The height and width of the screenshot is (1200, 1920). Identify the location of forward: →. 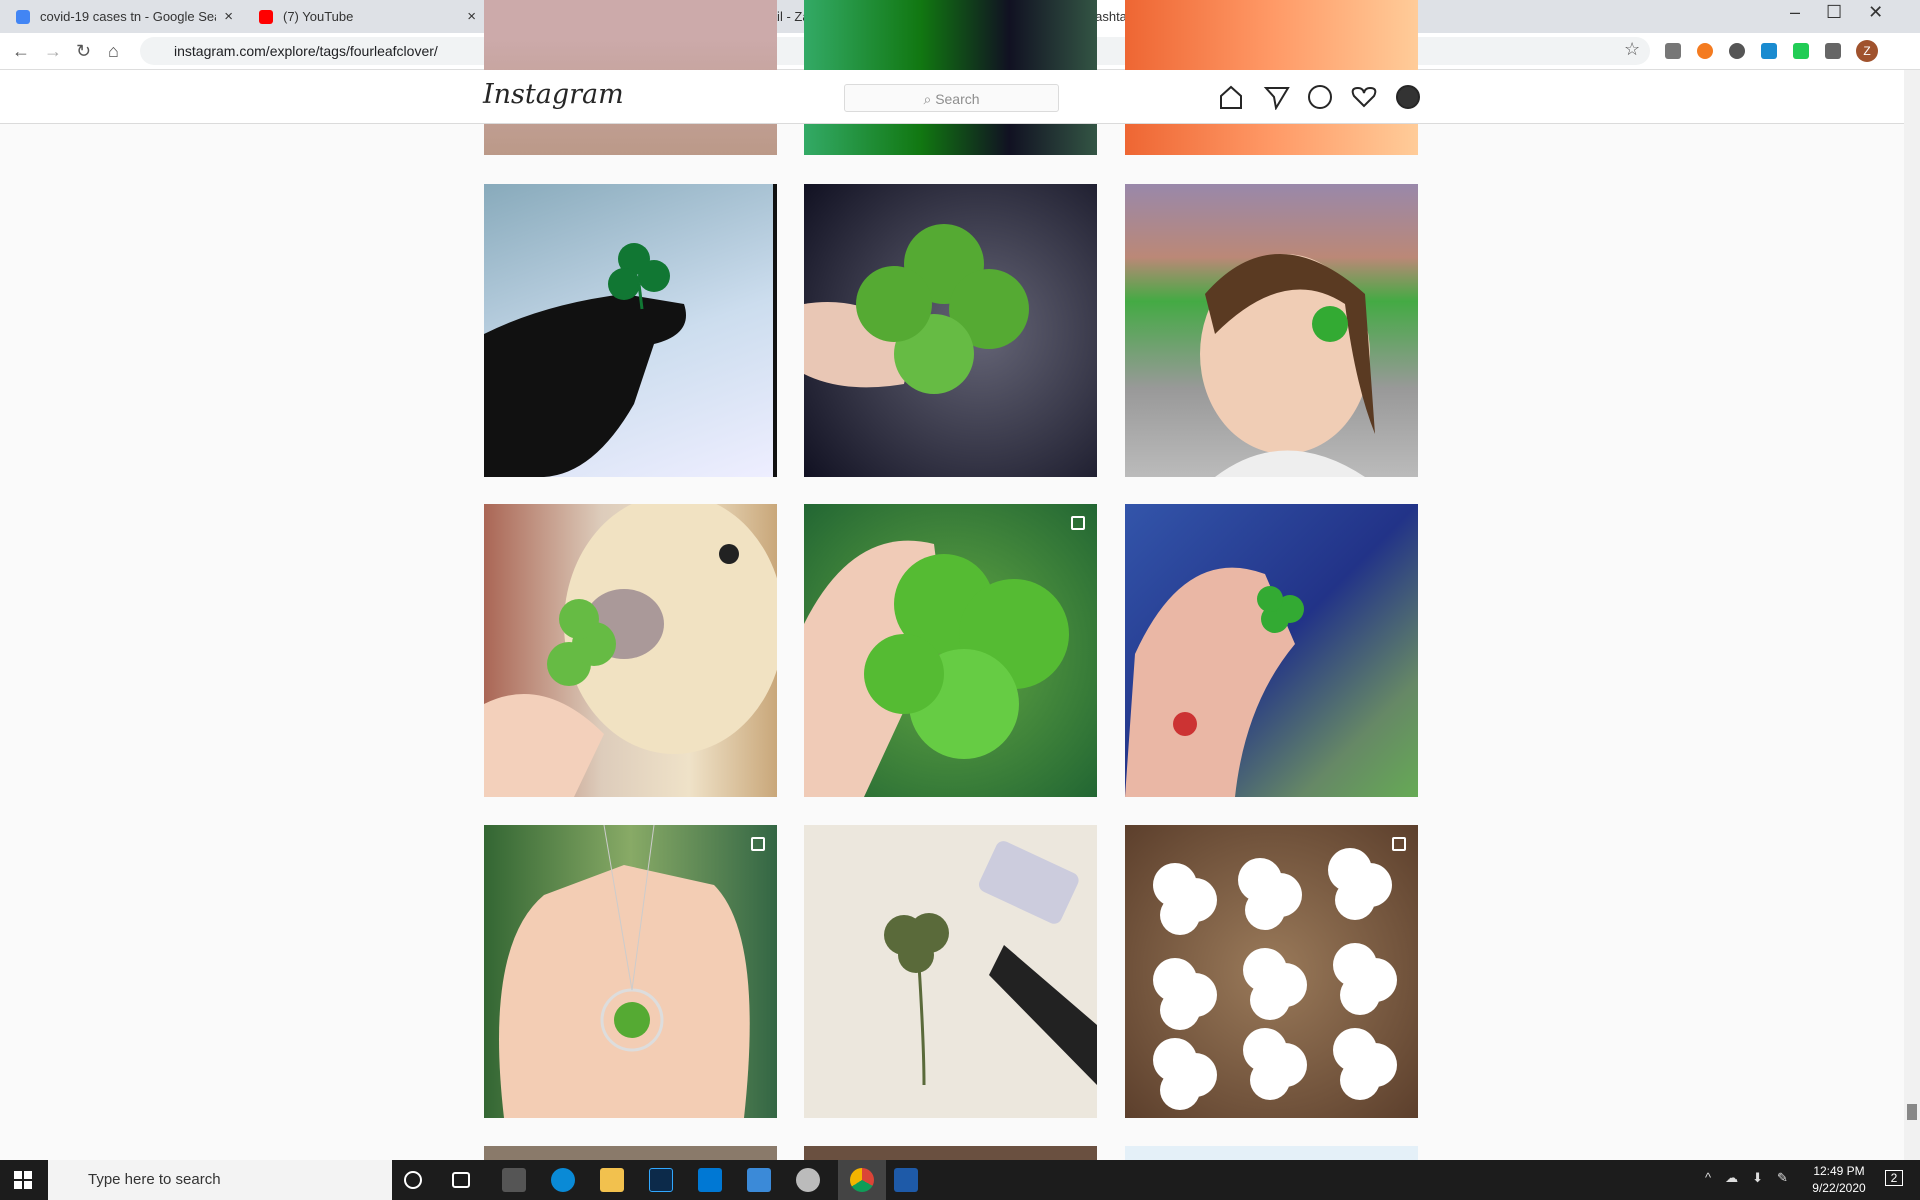
(53, 51).